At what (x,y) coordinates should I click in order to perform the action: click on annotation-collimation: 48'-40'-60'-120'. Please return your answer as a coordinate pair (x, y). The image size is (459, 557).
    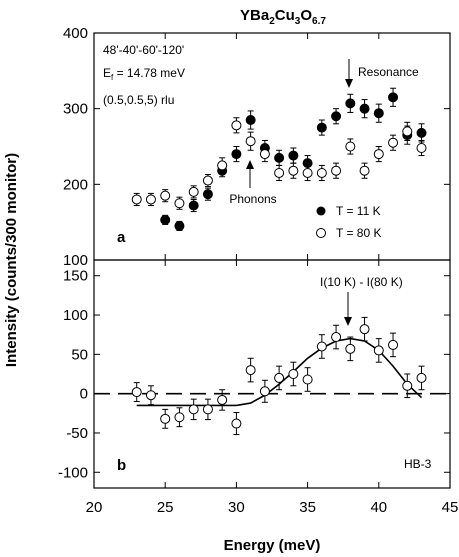
    Looking at the image, I should click on (143, 50).